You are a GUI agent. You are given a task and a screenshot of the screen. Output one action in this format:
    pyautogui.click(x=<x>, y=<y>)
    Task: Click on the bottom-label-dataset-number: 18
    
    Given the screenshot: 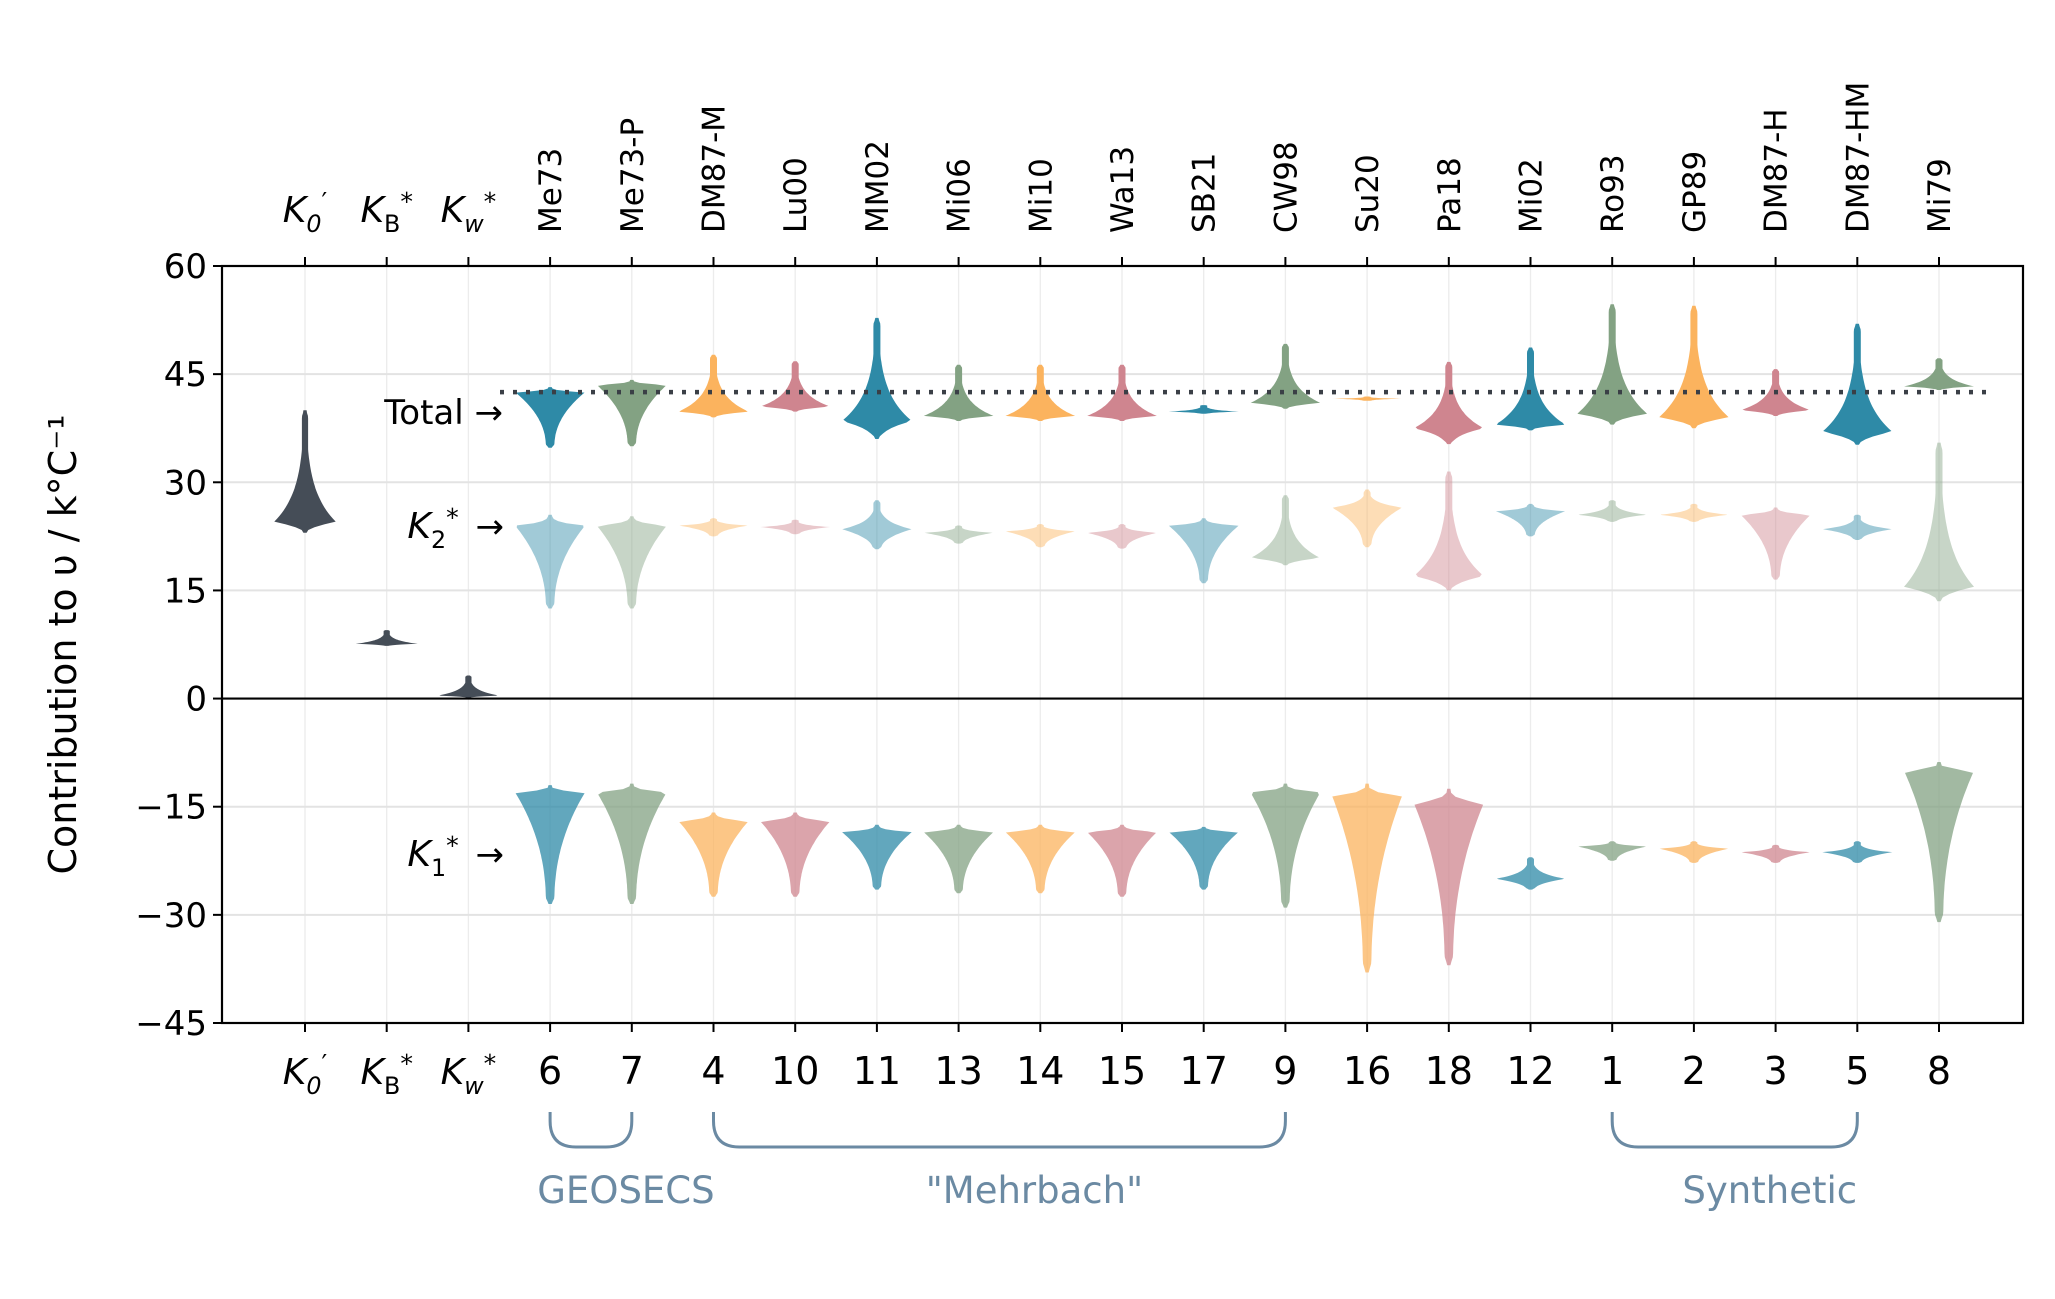 What is the action you would take?
    pyautogui.click(x=1449, y=1071)
    